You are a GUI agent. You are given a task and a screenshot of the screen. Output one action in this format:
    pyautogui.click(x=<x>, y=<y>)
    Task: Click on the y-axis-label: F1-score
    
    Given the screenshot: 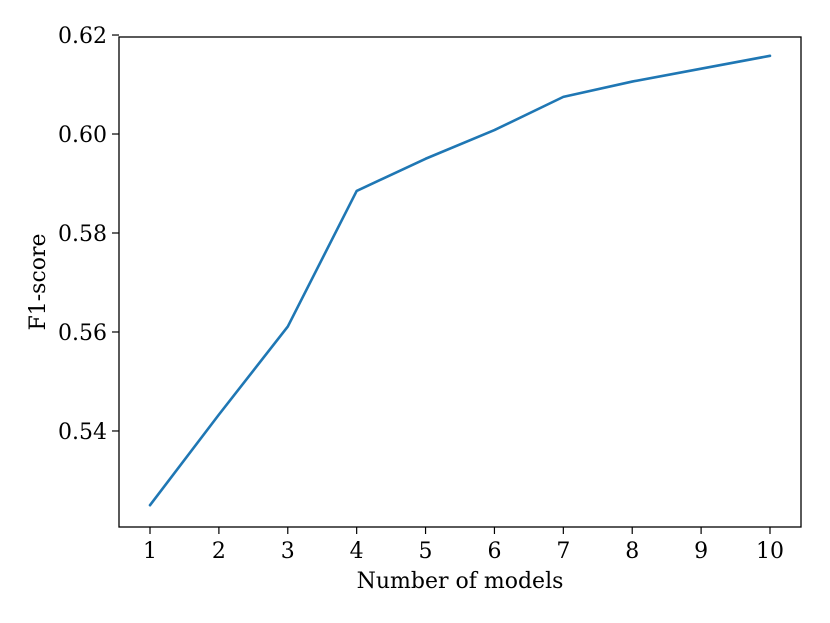 What is the action you would take?
    pyautogui.click(x=38, y=281)
    